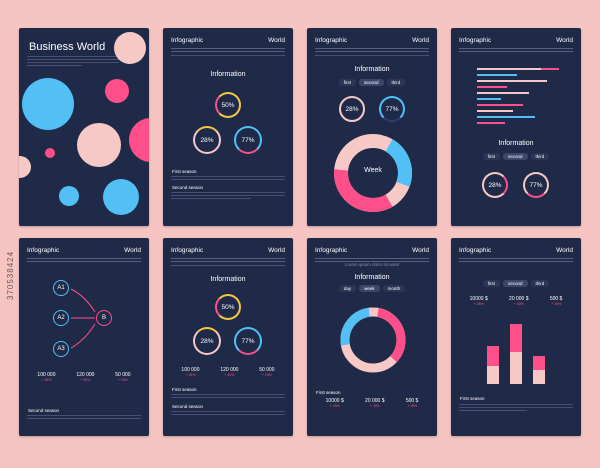 The height and width of the screenshot is (468, 600). What do you see at coordinates (104, 318) in the screenshot?
I see `node-b: B` at bounding box center [104, 318].